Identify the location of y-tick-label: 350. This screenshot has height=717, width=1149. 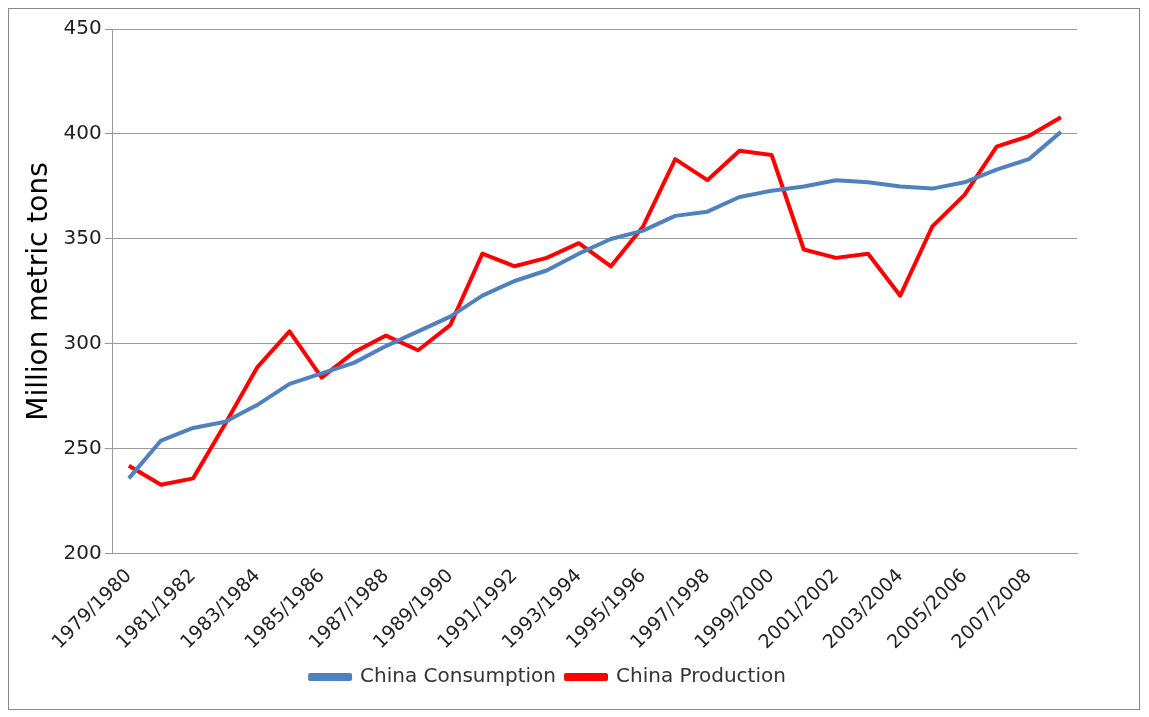
(82, 237).